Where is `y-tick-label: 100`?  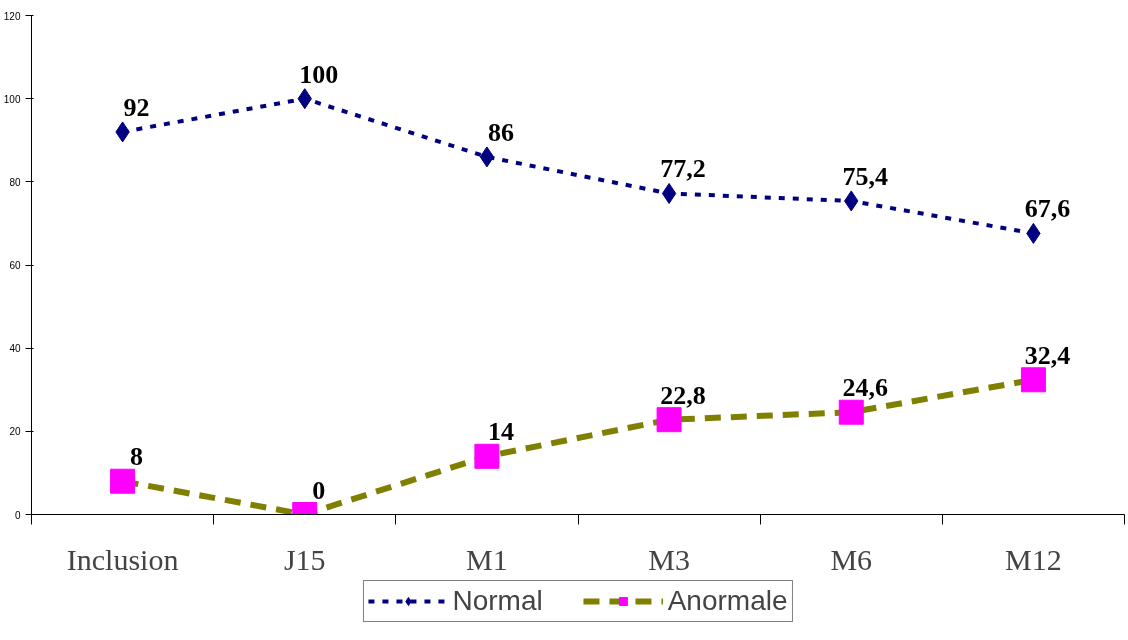
y-tick-label: 100 is located at coordinates (12, 99).